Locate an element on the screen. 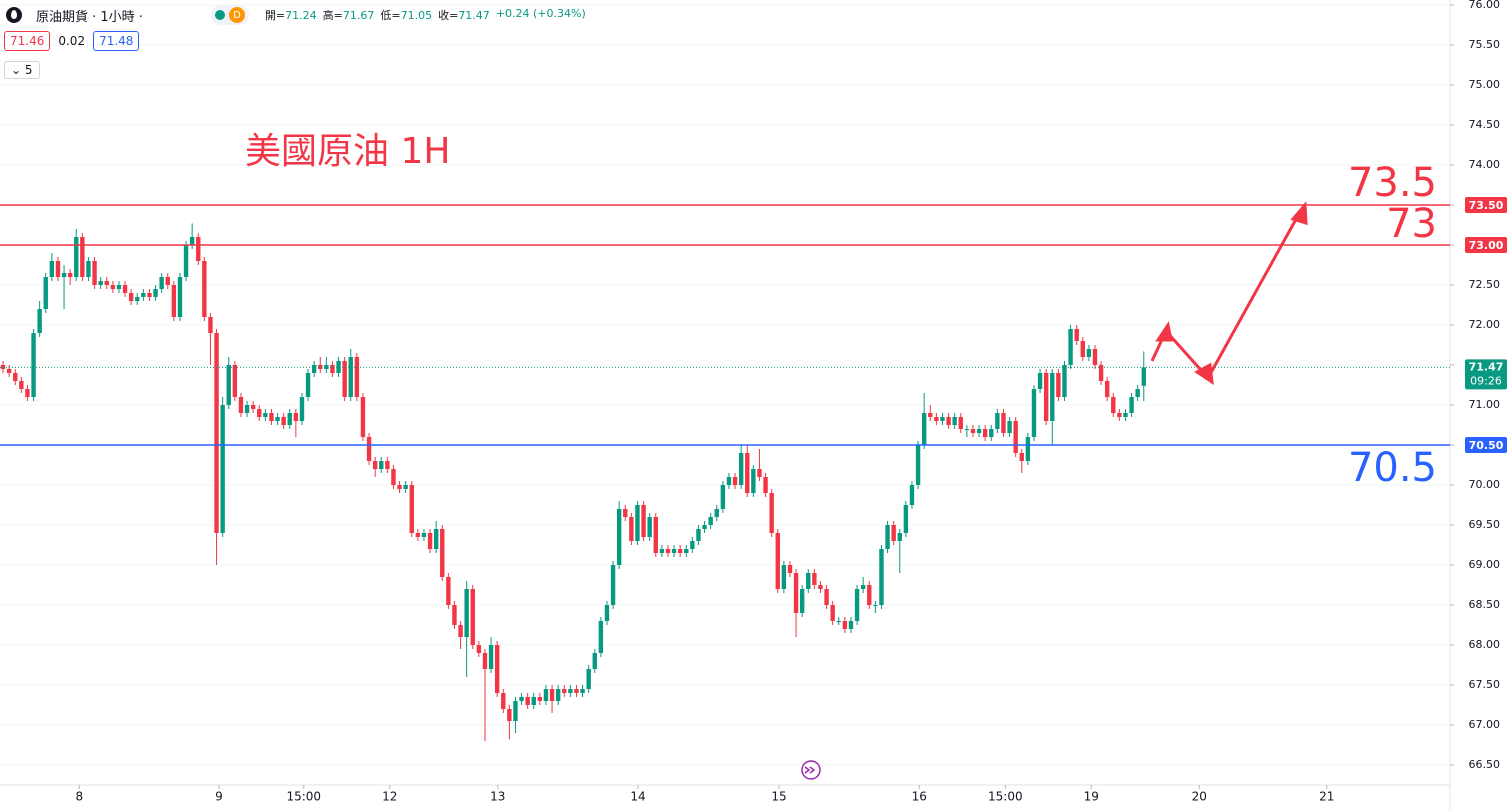  last-price-label: 71.47 is located at coordinates (1486, 366).